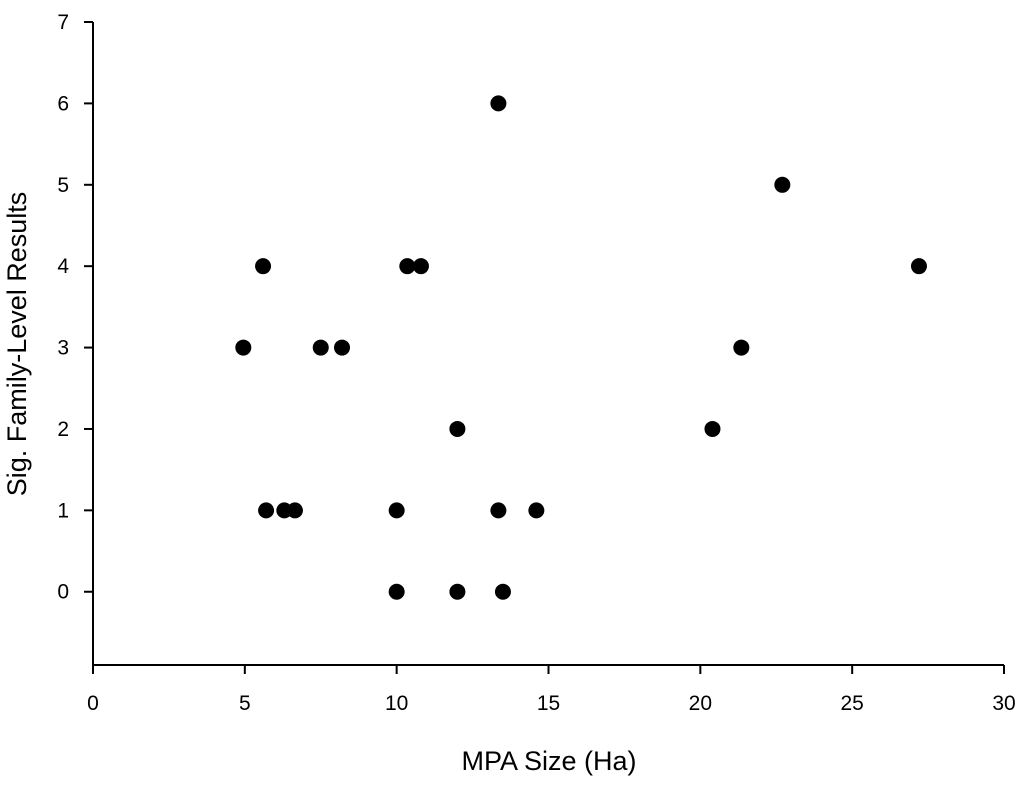 The width and height of the screenshot is (1024, 786). I want to click on x-tick-label: 0, so click(93, 703).